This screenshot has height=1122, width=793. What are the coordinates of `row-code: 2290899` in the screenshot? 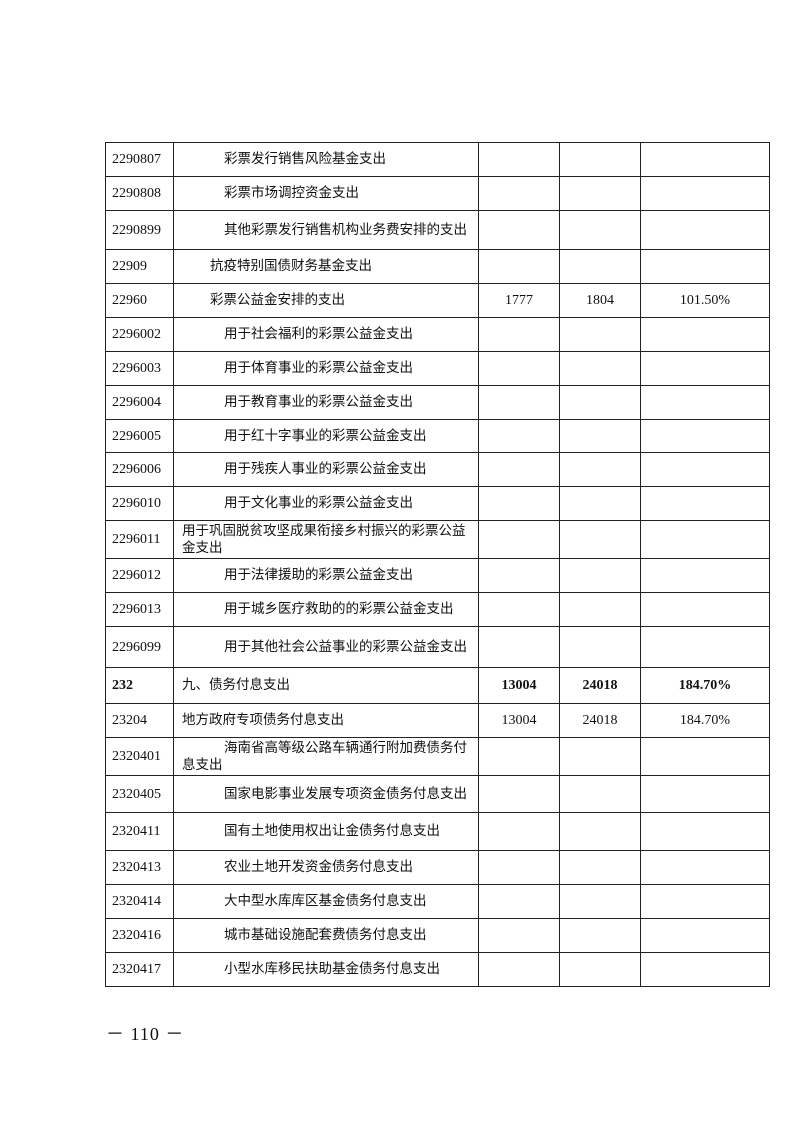 It's located at (139, 230).